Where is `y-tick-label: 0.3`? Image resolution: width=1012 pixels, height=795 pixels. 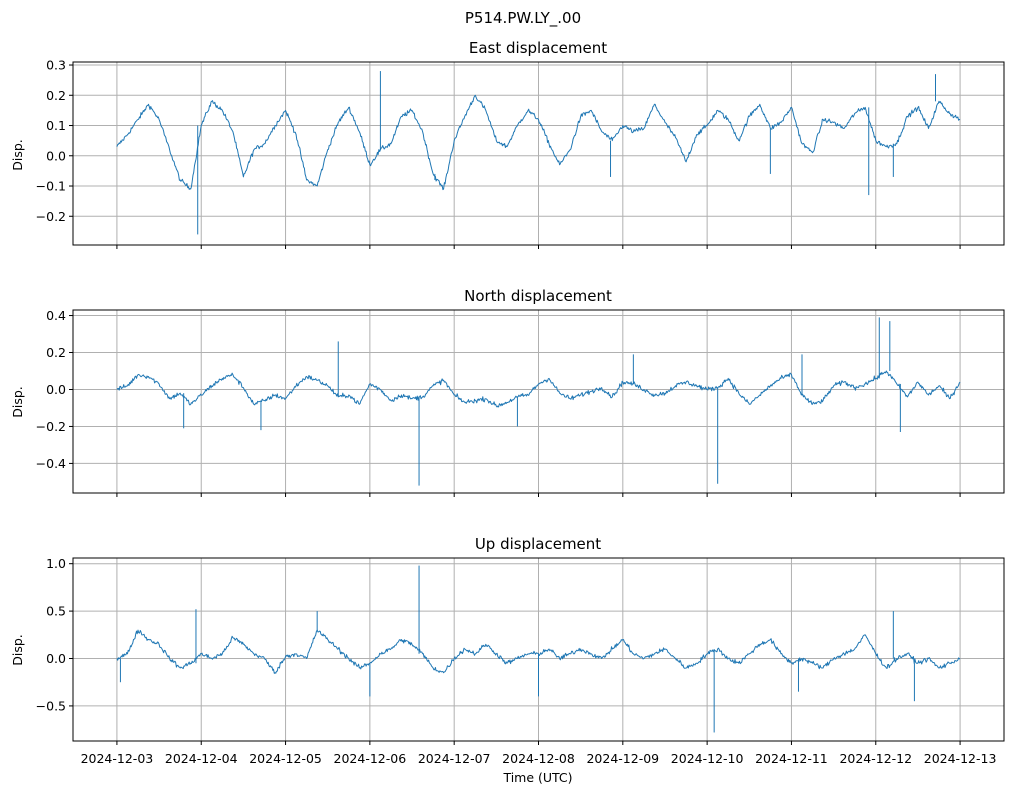 y-tick-label: 0.3 is located at coordinates (56, 65).